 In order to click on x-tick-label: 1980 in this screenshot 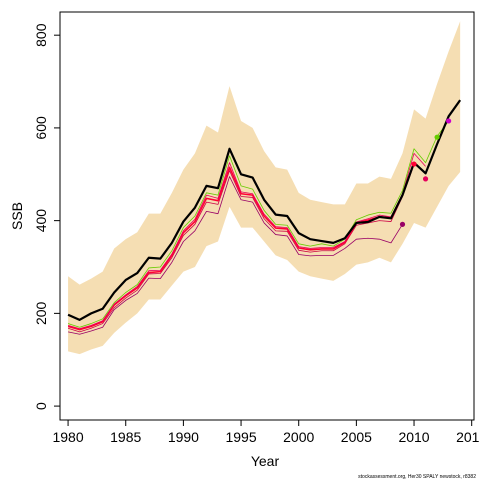, I will do `click(67, 437)`.